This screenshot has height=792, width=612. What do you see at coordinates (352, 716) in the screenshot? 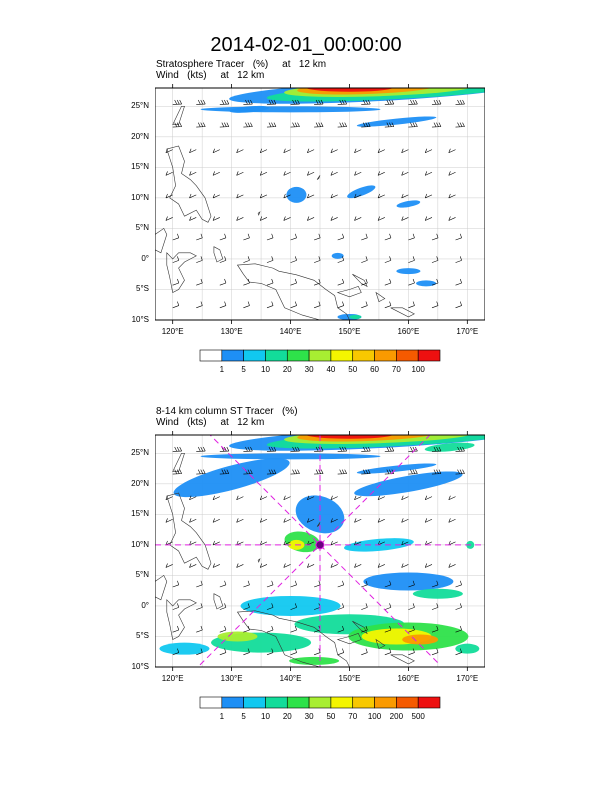
I see `colorbar-label: 70` at bounding box center [352, 716].